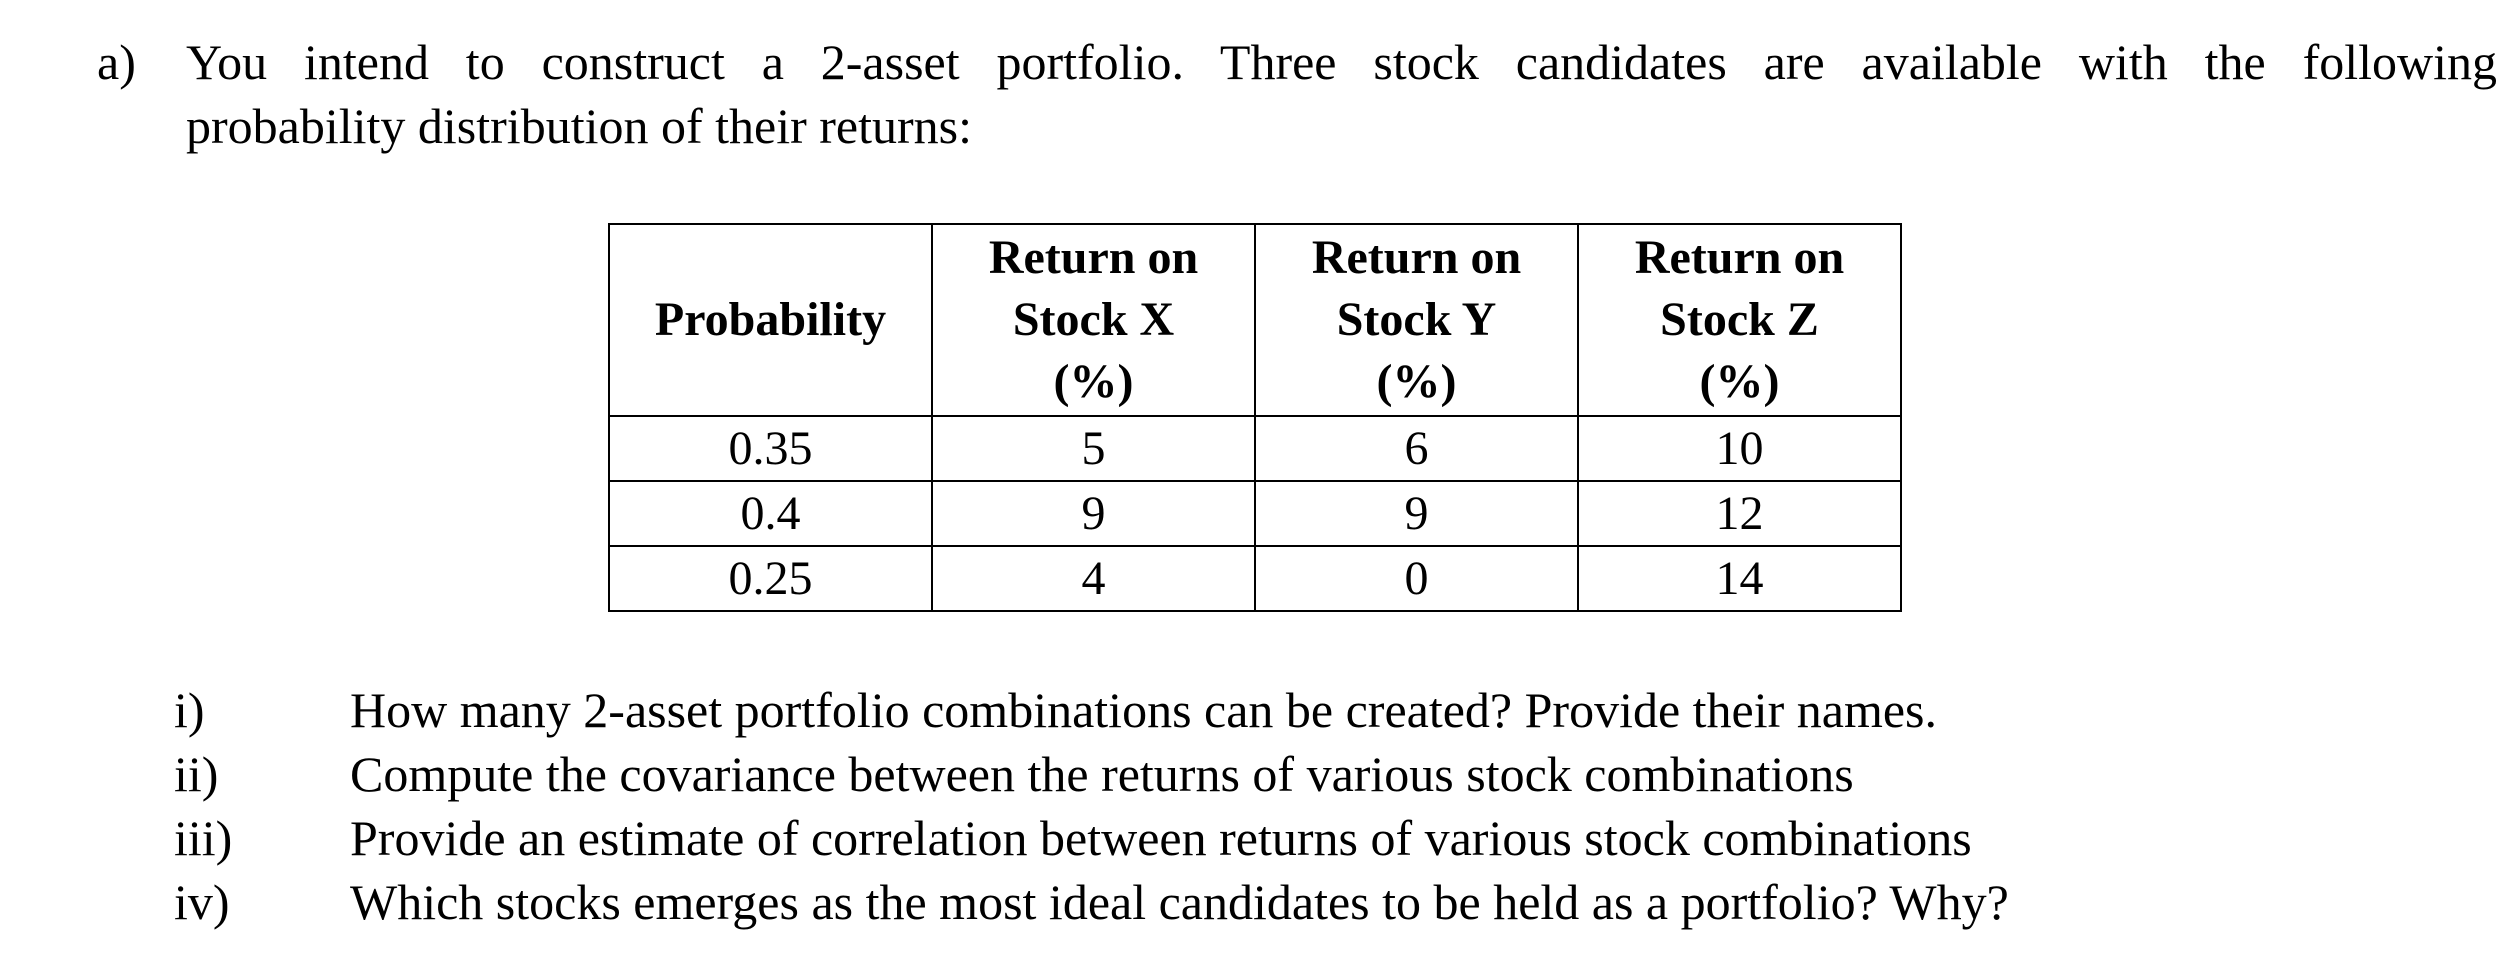 Image resolution: width=2520 pixels, height=979 pixels. Describe the element at coordinates (116, 62) in the screenshot. I see `question-label: a)` at that location.